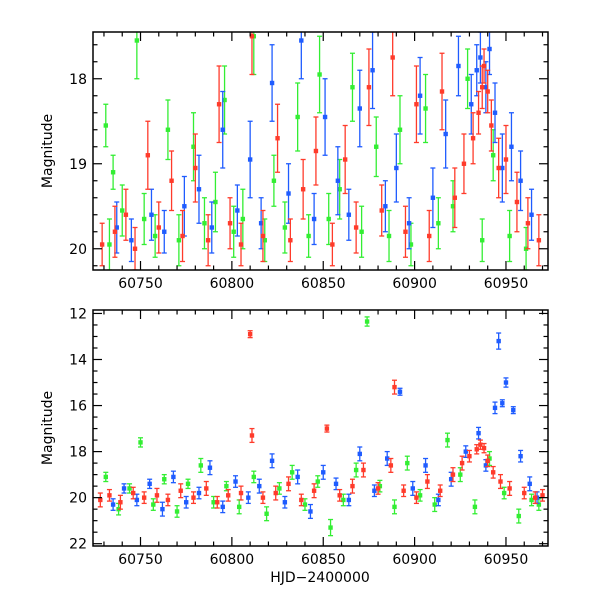 The image size is (600, 600). I want to click on bottom-panel-x-tick-label: 60950, so click(506, 560).